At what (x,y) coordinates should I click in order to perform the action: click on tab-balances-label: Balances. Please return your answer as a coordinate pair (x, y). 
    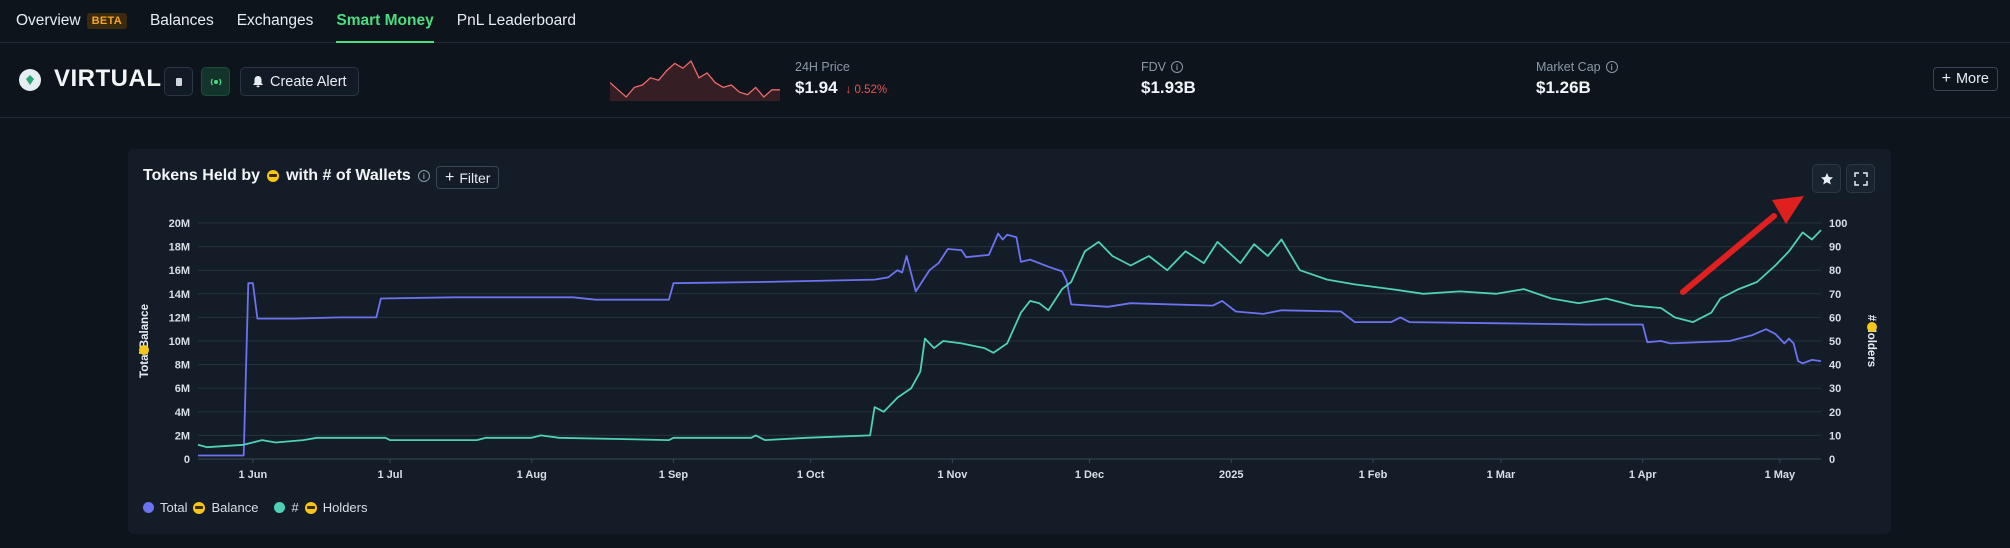
    Looking at the image, I should click on (181, 20).